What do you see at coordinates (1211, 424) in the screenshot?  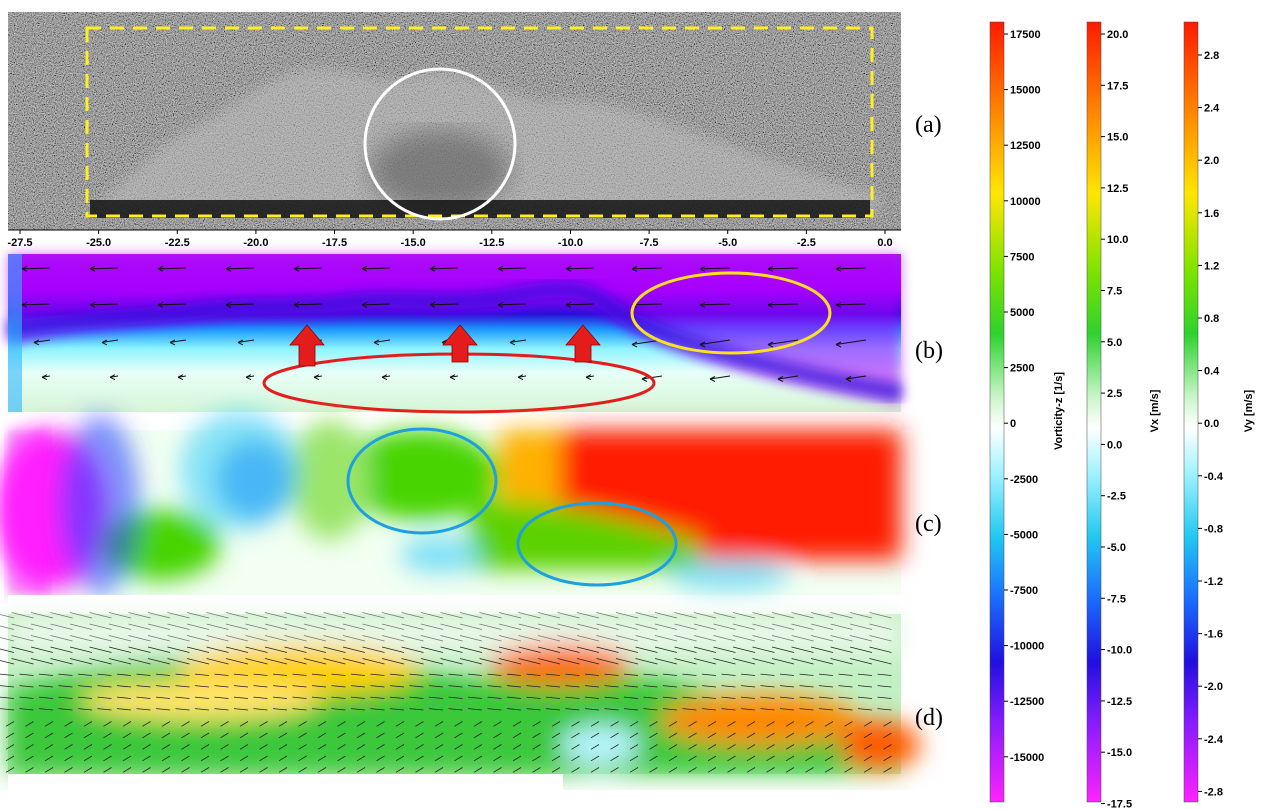 I see `colorbar-tick-label: 0.0` at bounding box center [1211, 424].